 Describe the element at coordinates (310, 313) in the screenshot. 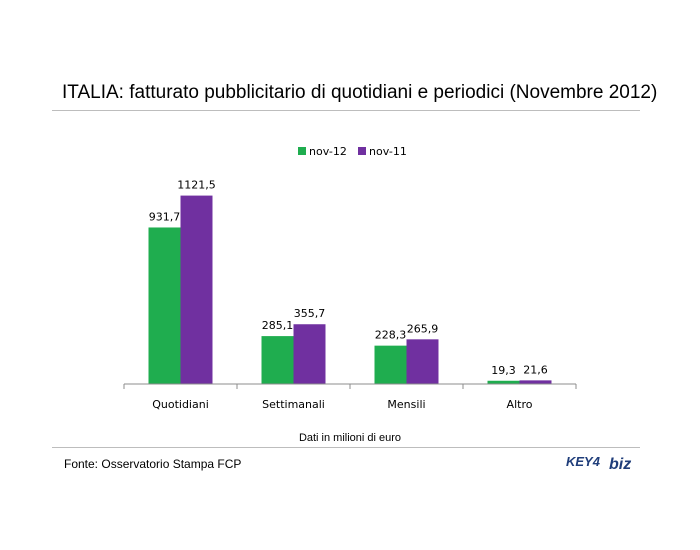

I see `data-label-settimanali-nov-11: 355,7` at that location.